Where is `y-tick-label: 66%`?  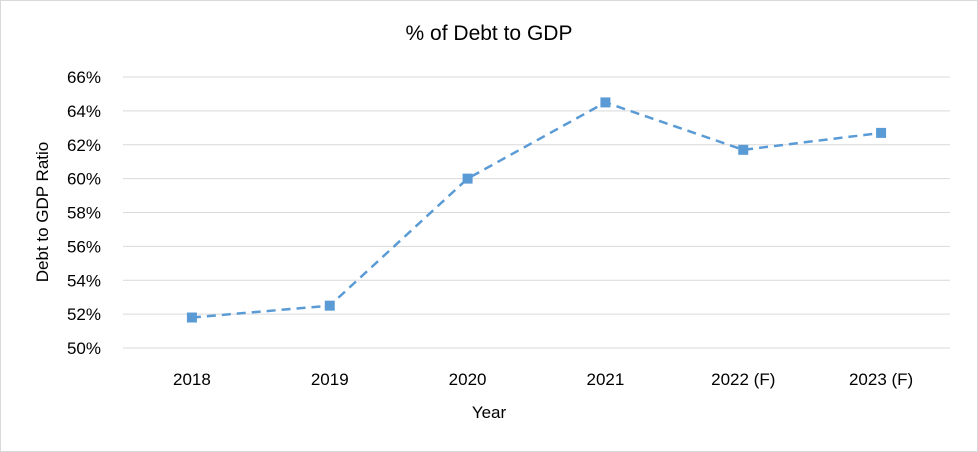
y-tick-label: 66% is located at coordinates (84, 77).